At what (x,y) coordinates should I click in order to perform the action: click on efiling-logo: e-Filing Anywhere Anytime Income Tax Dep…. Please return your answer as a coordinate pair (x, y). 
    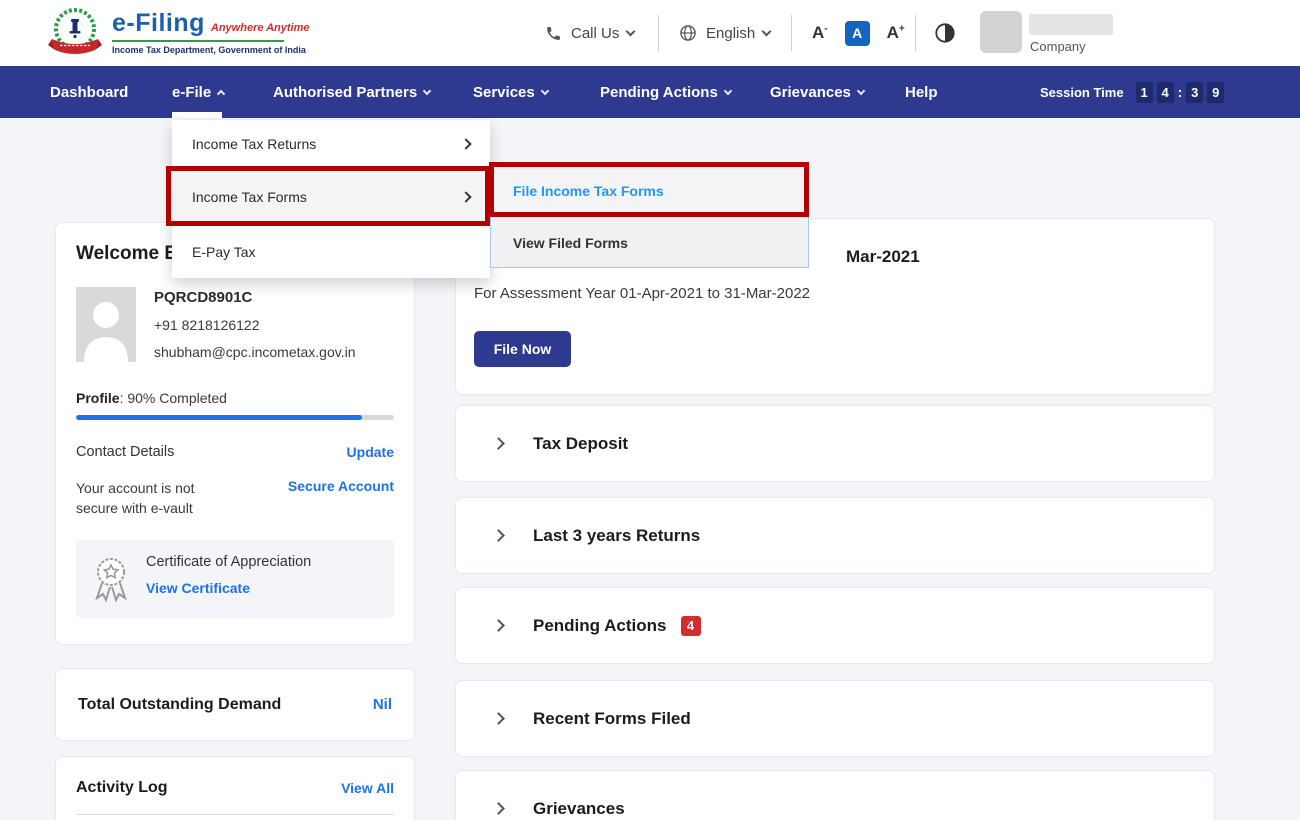
    Looking at the image, I should click on (179, 32).